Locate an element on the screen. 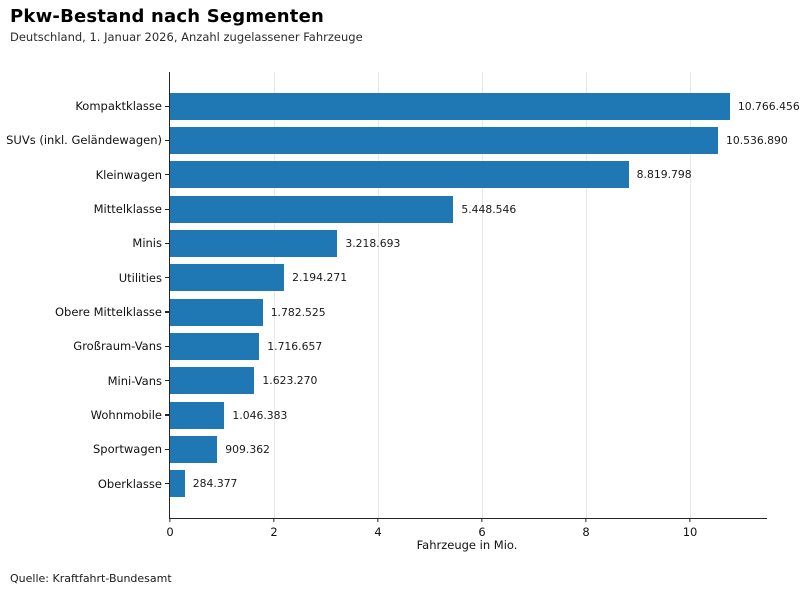 This screenshot has width=800, height=600. y-tick-mark-minis is located at coordinates (167, 243).